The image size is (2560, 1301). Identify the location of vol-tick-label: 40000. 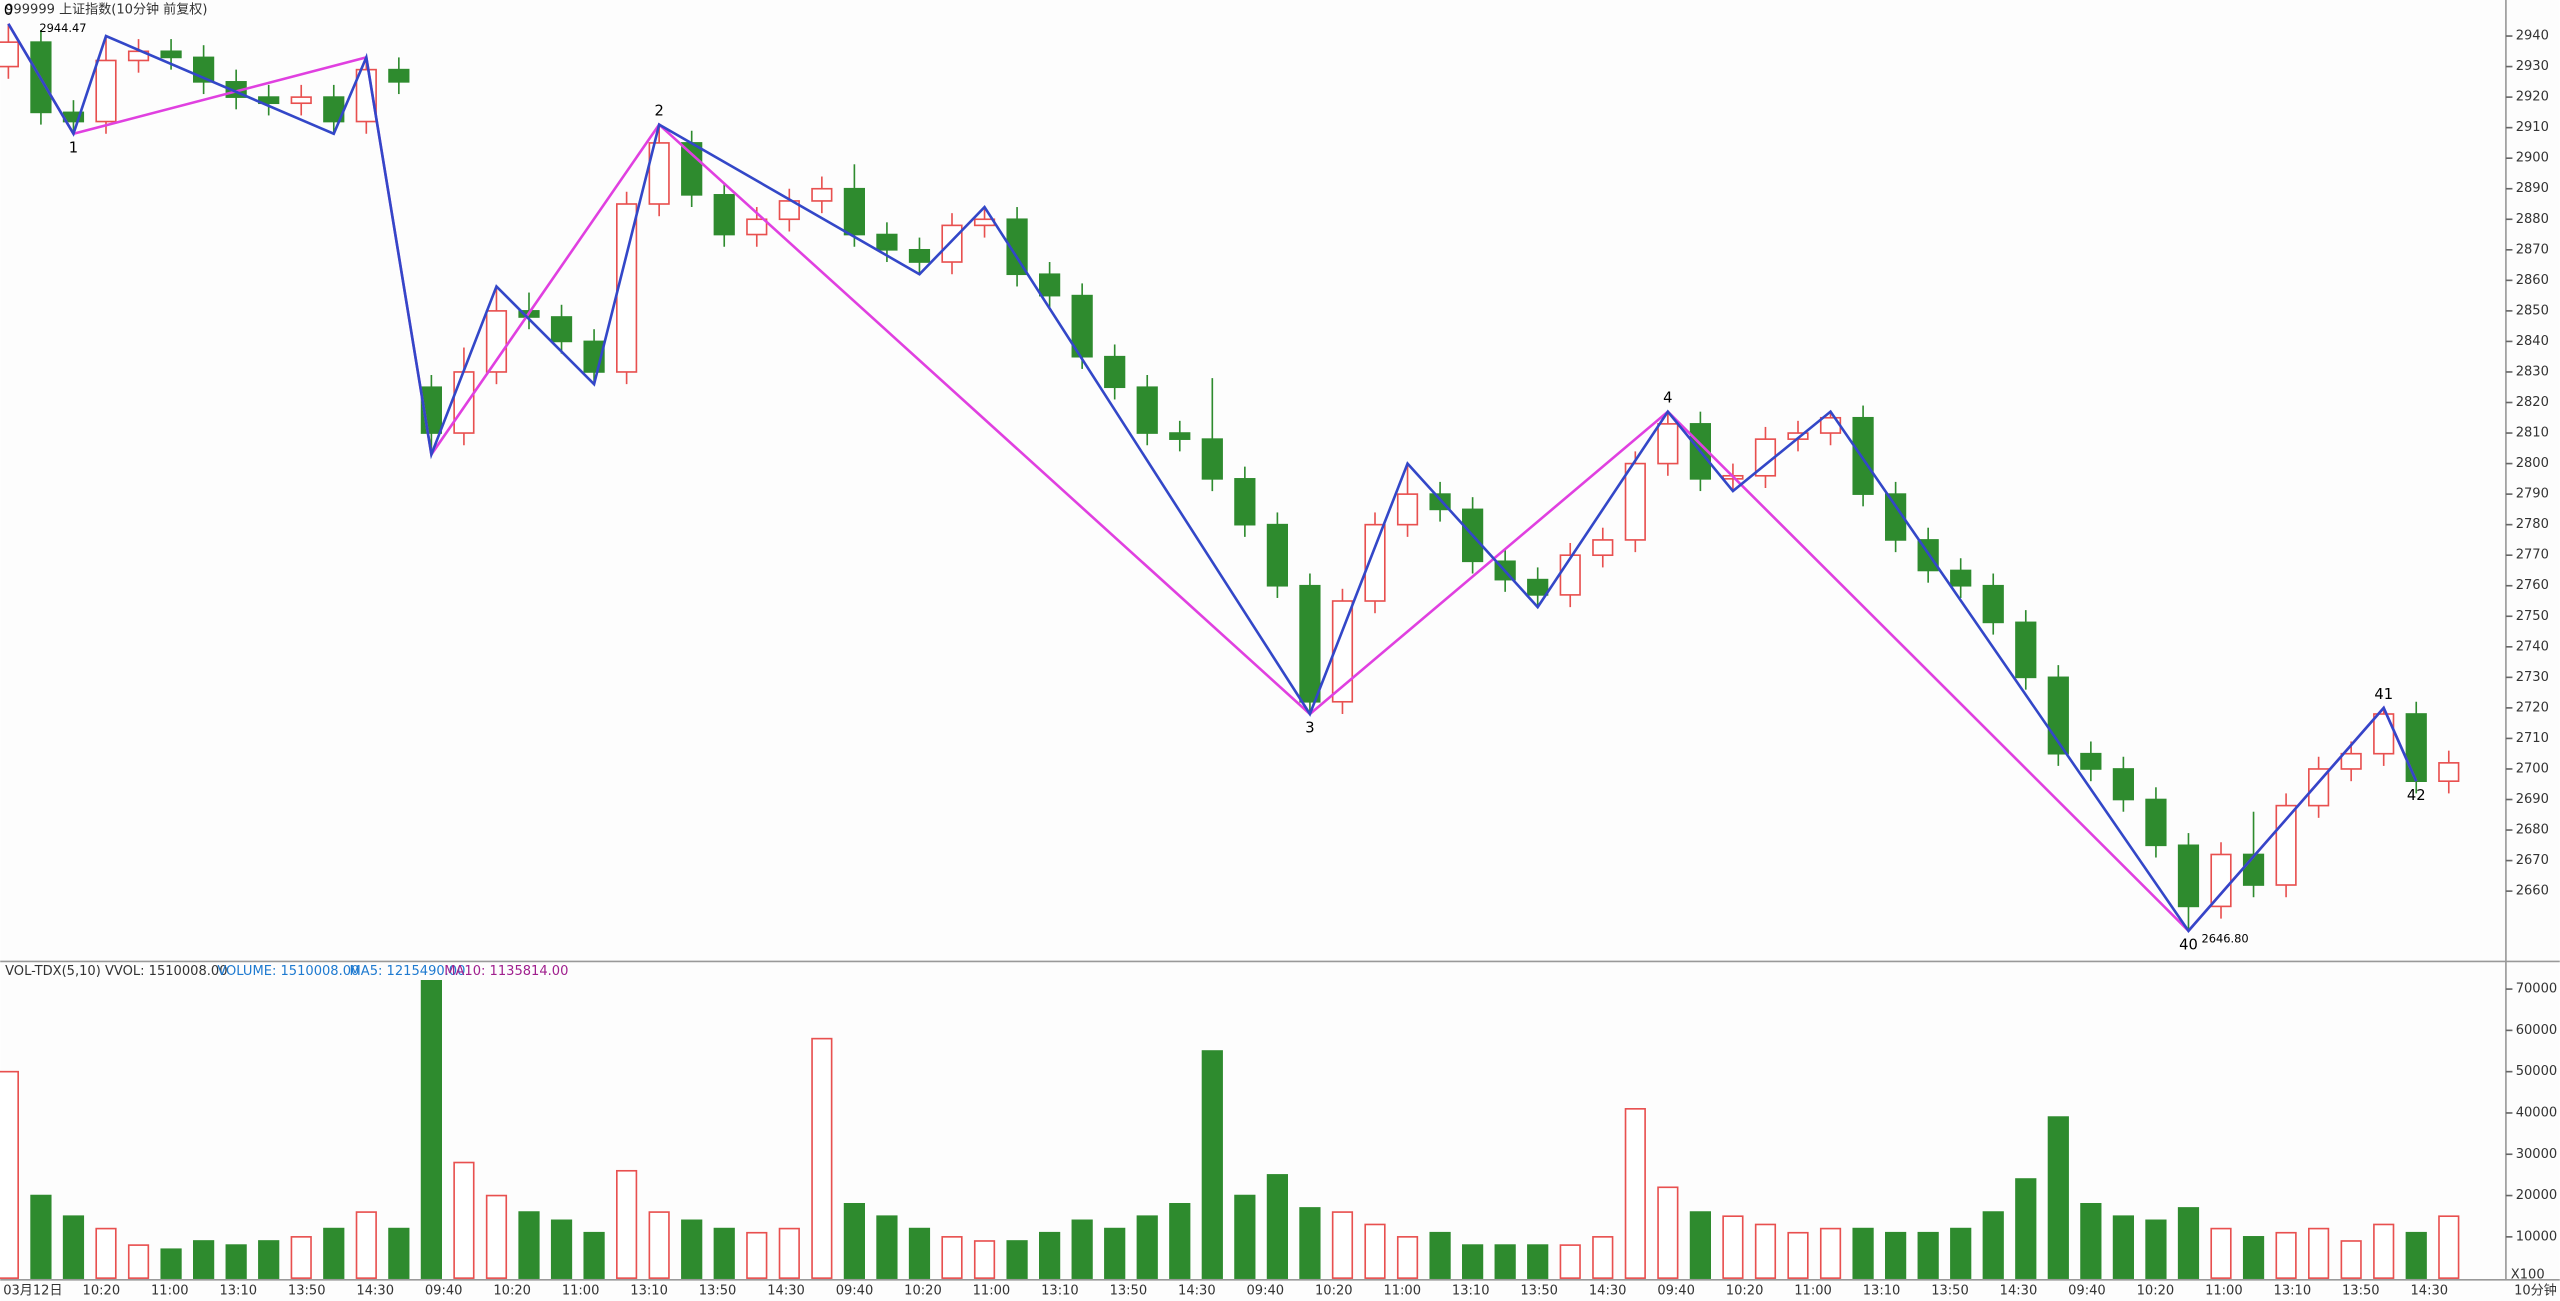
(2537, 1112).